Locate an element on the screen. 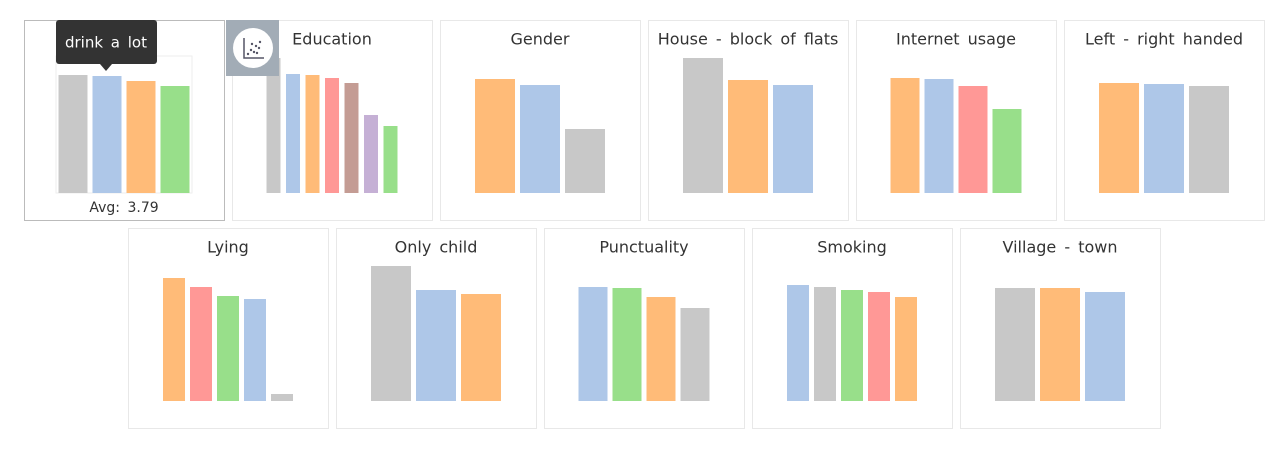 The width and height of the screenshot is (1280, 455). chart-title: Left - right handed is located at coordinates (1164, 39).